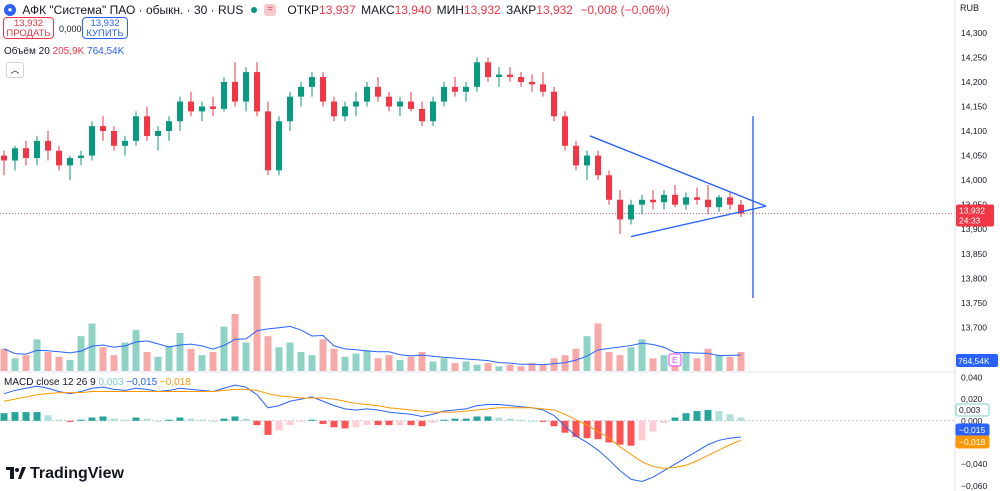 The height and width of the screenshot is (491, 1000). What do you see at coordinates (974, 361) in the screenshot?
I see `volume-tag-text: 764,54K` at bounding box center [974, 361].